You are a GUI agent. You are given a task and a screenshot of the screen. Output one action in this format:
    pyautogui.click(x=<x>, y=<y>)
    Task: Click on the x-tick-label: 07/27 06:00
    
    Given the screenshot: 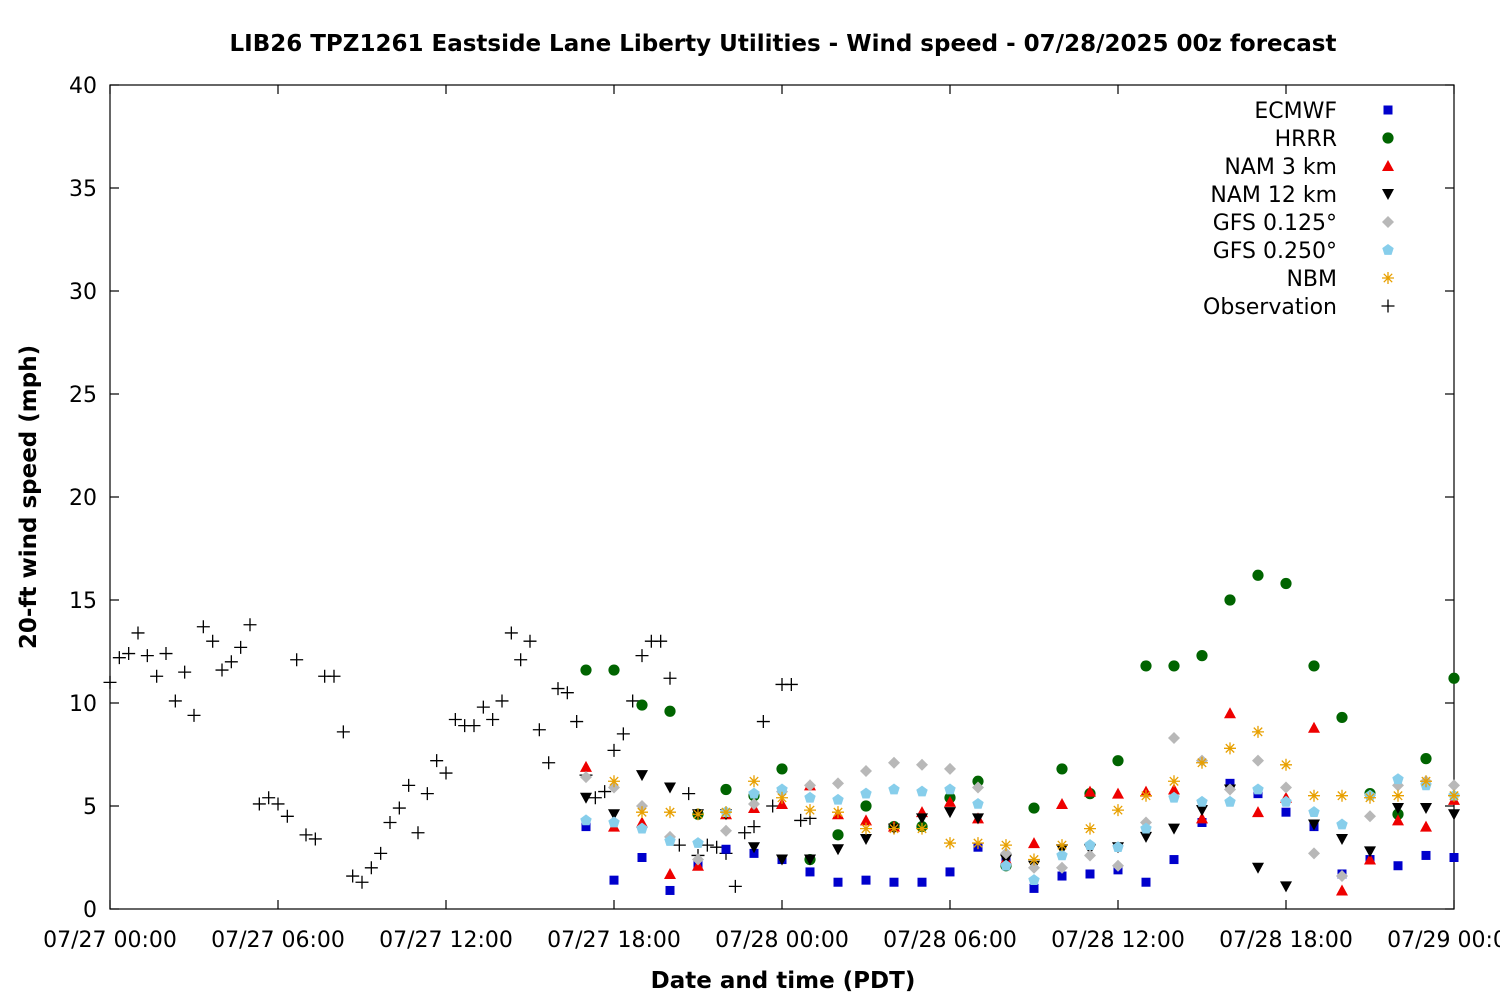 What is the action you would take?
    pyautogui.click(x=278, y=940)
    